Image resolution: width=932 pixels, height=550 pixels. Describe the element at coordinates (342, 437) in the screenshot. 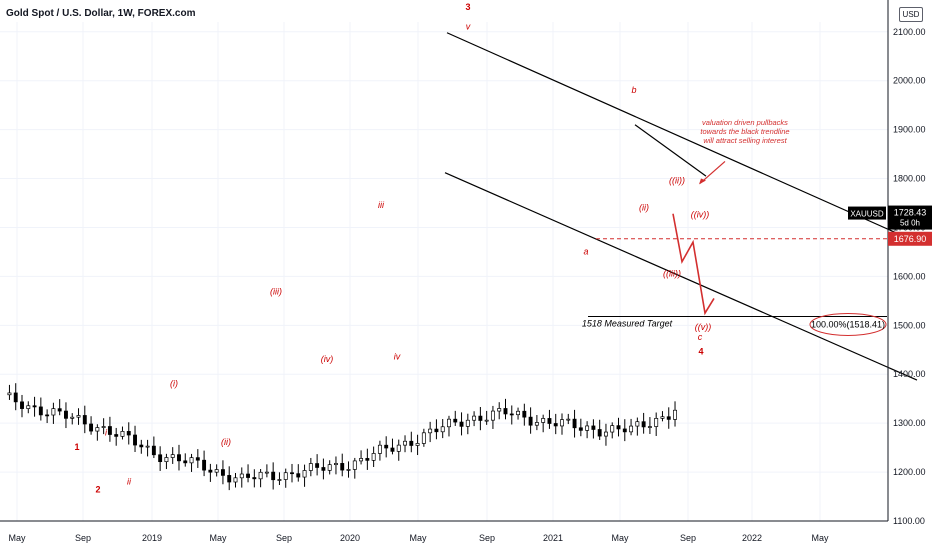

I see `candles` at that location.